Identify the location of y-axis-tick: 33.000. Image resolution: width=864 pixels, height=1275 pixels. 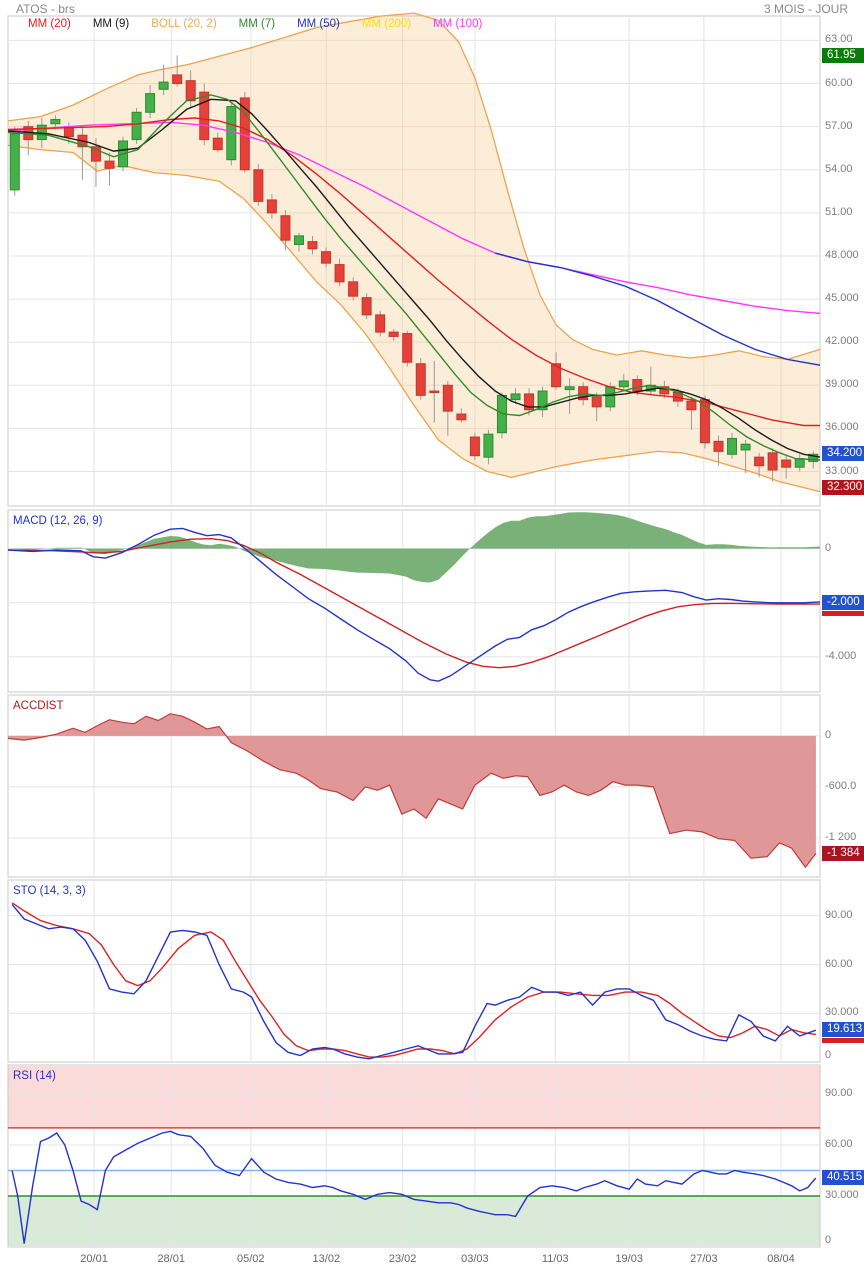
(842, 470).